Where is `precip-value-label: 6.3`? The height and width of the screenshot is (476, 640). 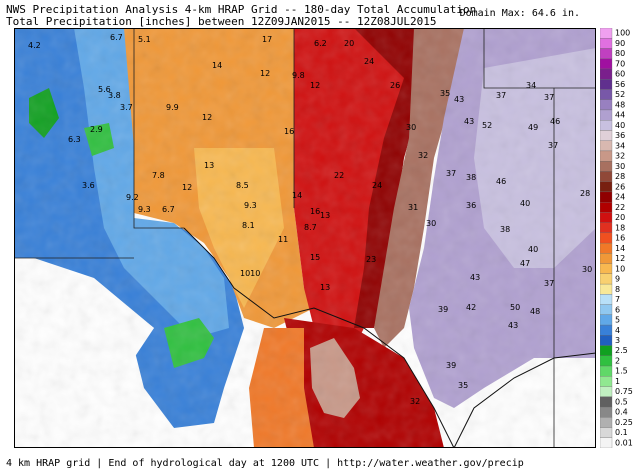 precip-value-label: 6.3 is located at coordinates (74, 139).